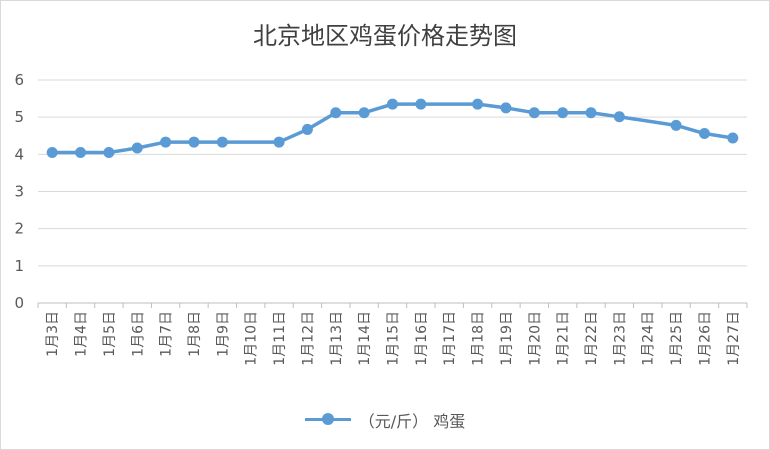  I want to click on x-tick-label: 1月9日, so click(223, 334).